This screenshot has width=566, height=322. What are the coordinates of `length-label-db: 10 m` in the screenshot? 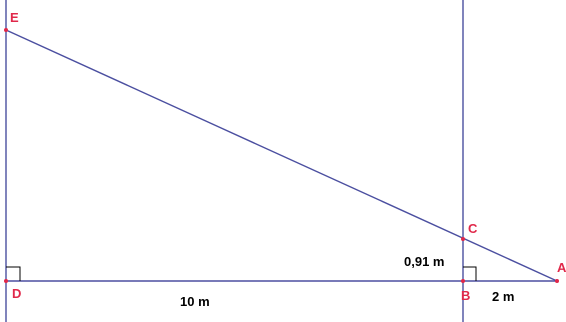 It's located at (195, 301).